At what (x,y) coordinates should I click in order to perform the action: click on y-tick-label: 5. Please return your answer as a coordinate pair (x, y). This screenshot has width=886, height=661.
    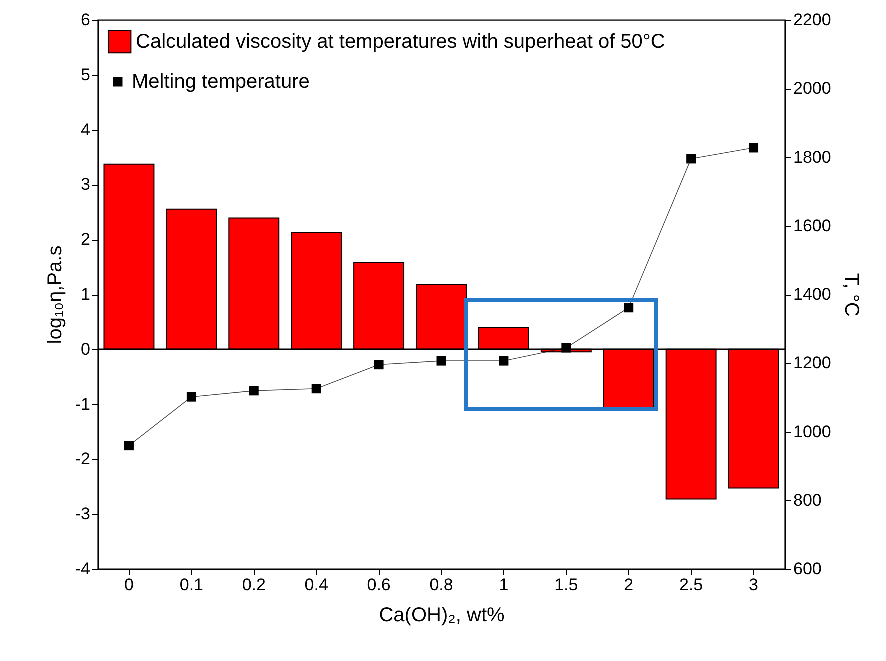
    Looking at the image, I should click on (85, 74).